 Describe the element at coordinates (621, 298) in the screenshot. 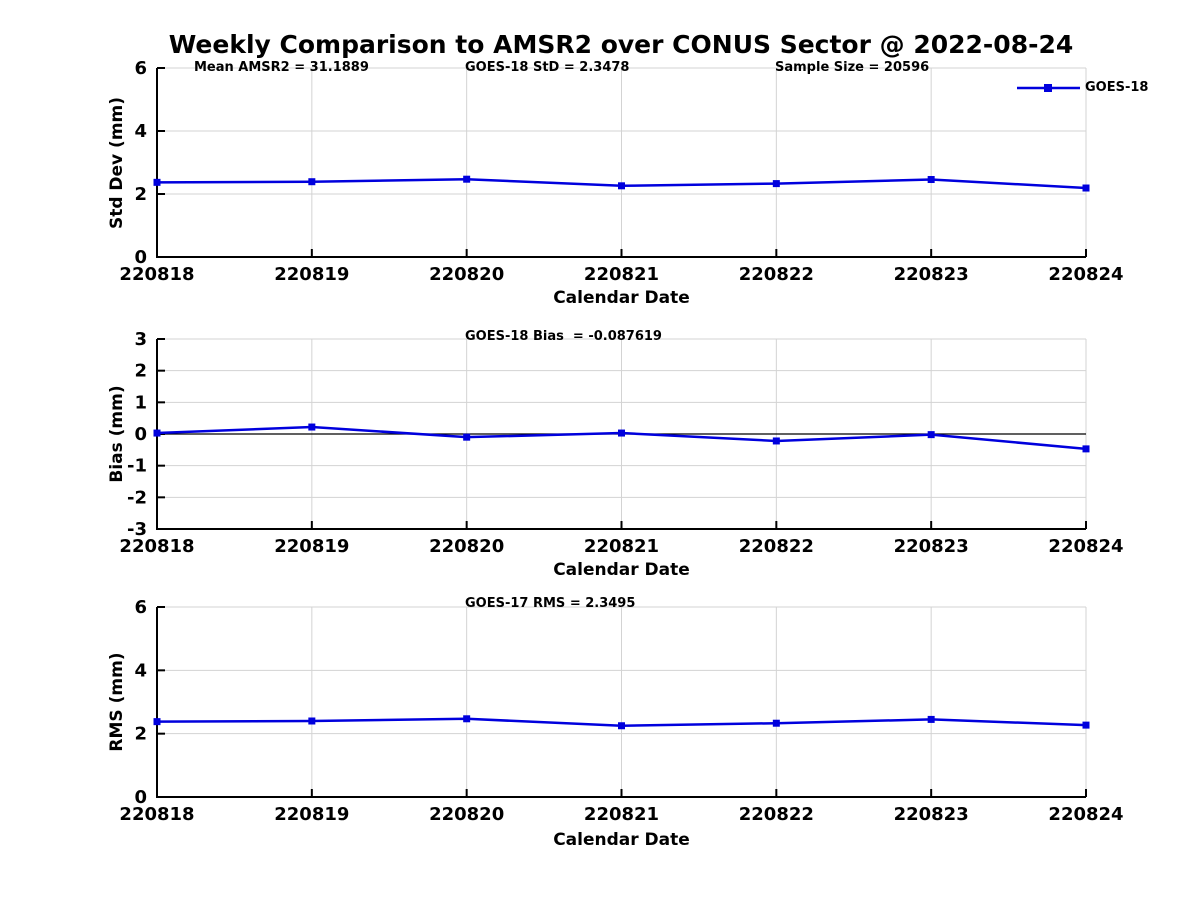

I see `xlabel-std-dev: Calendar Date` at that location.